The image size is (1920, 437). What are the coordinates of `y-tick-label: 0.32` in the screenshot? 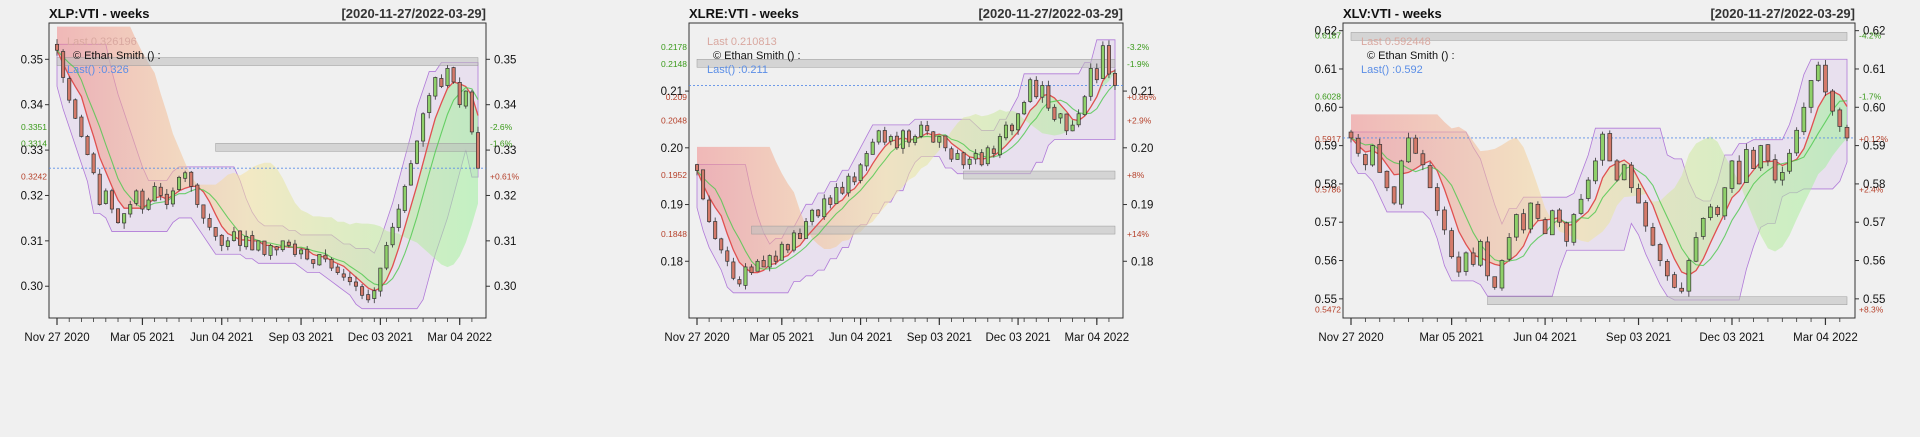 It's located at (505, 196).